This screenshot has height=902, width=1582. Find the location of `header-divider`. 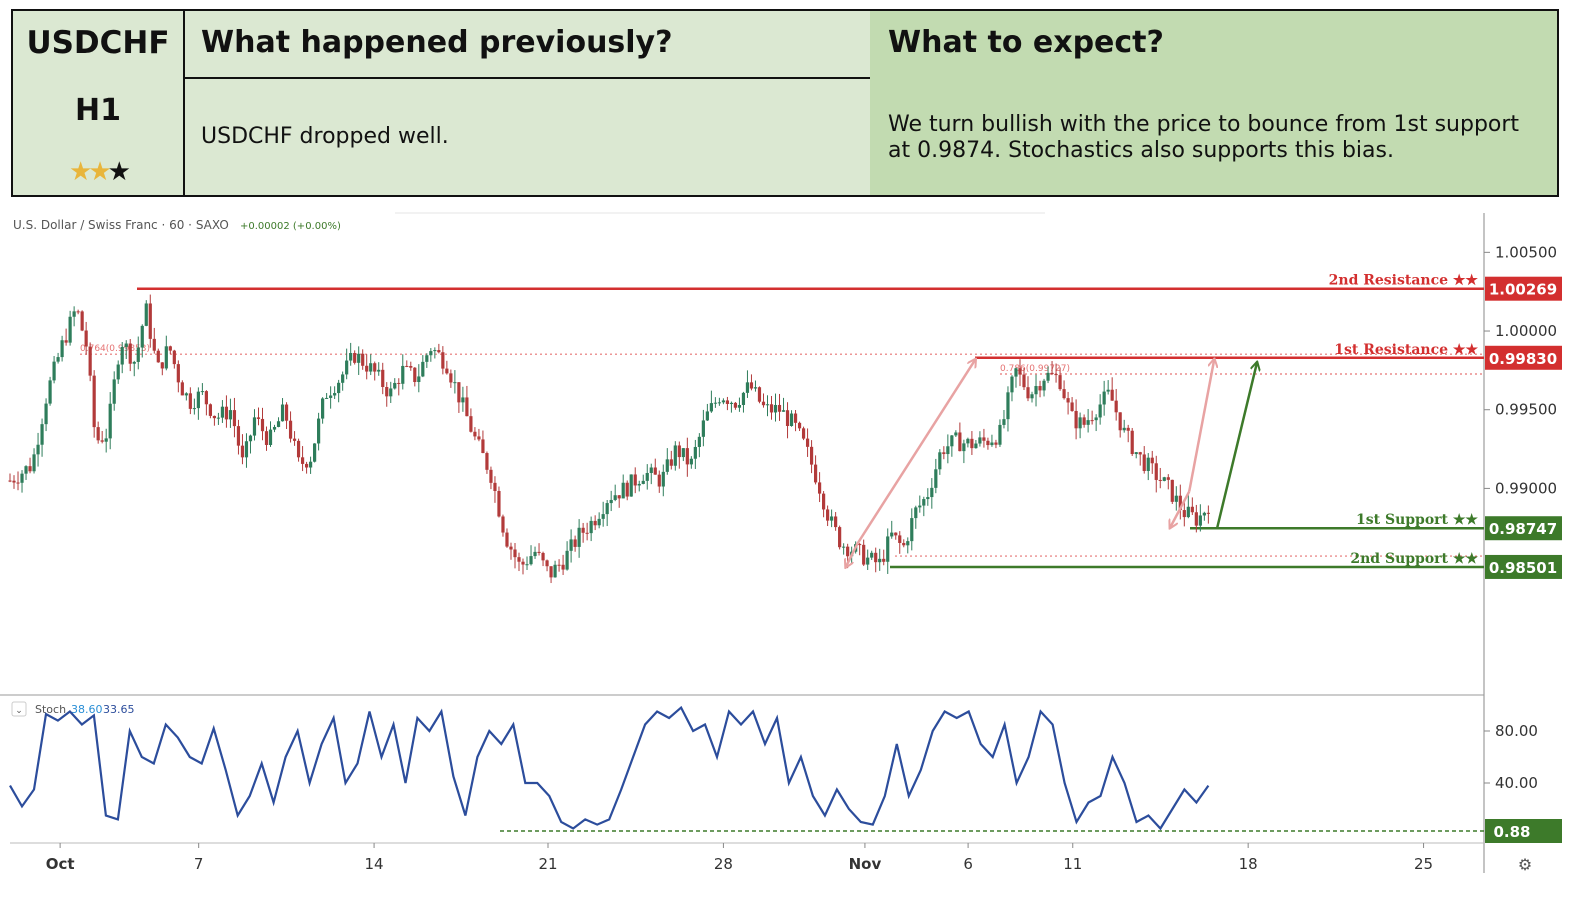

header-divider is located at coordinates (184, 103).